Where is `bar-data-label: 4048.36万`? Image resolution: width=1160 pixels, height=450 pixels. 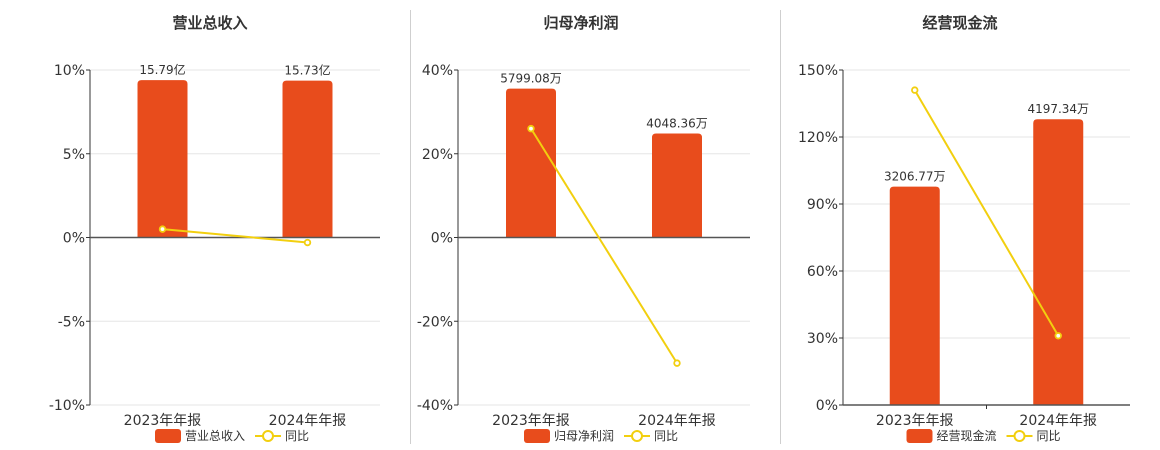 bar-data-label: 4048.36万 is located at coordinates (677, 124).